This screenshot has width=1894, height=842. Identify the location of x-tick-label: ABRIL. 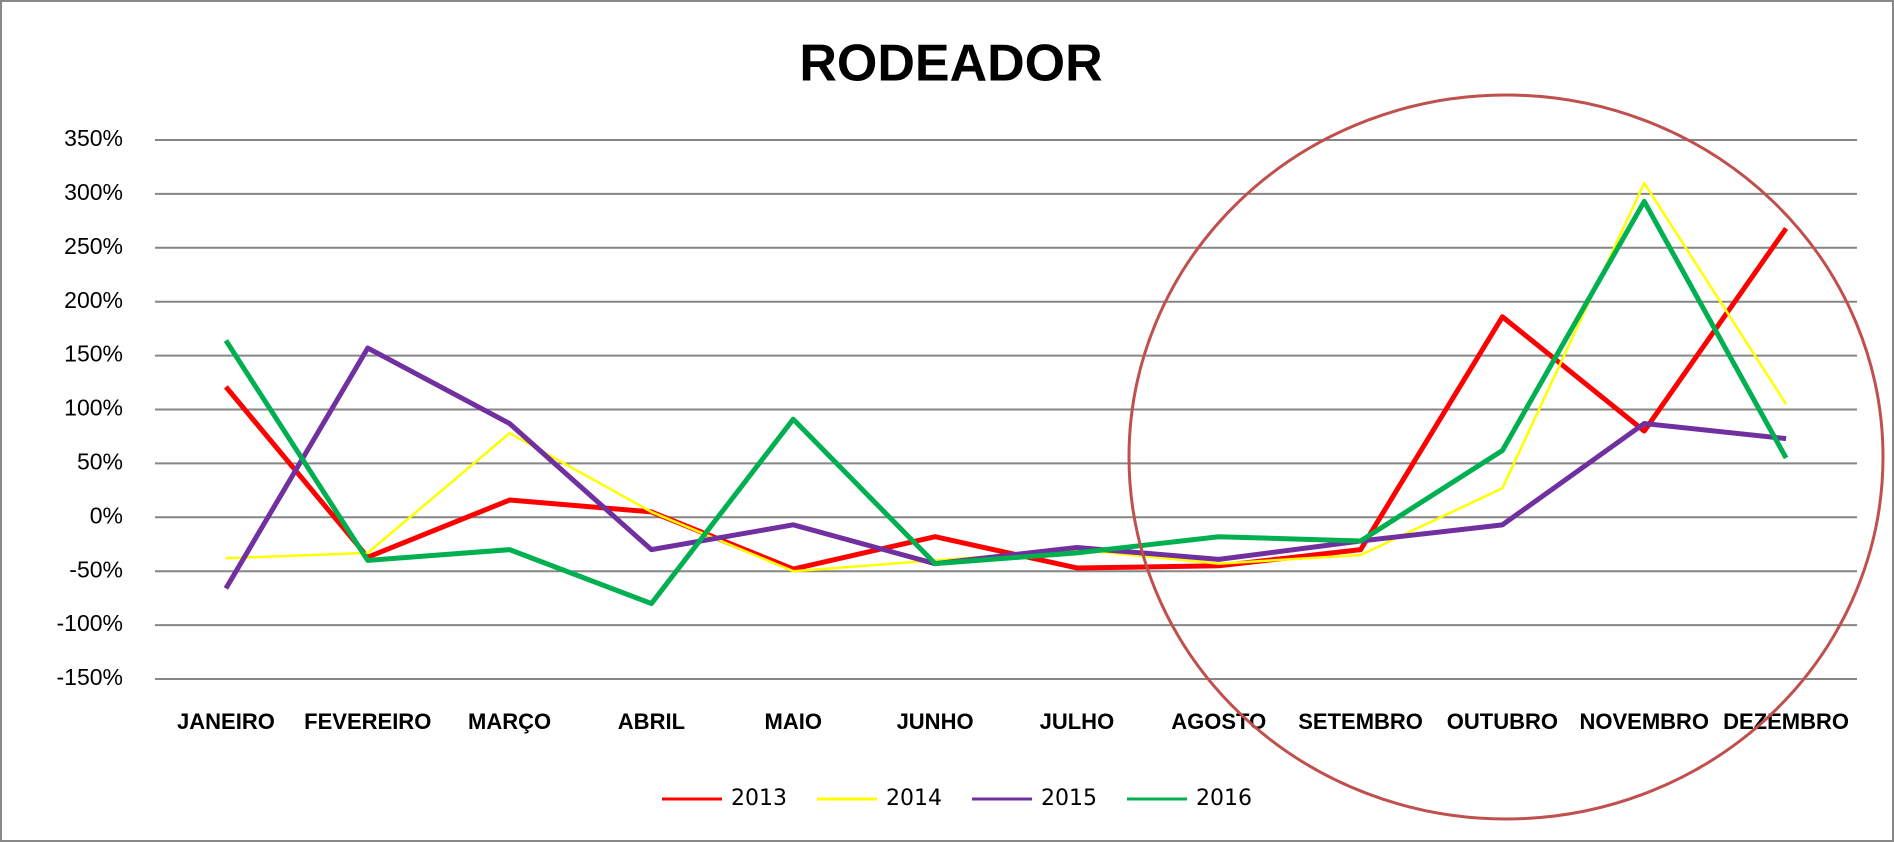
(651, 721).